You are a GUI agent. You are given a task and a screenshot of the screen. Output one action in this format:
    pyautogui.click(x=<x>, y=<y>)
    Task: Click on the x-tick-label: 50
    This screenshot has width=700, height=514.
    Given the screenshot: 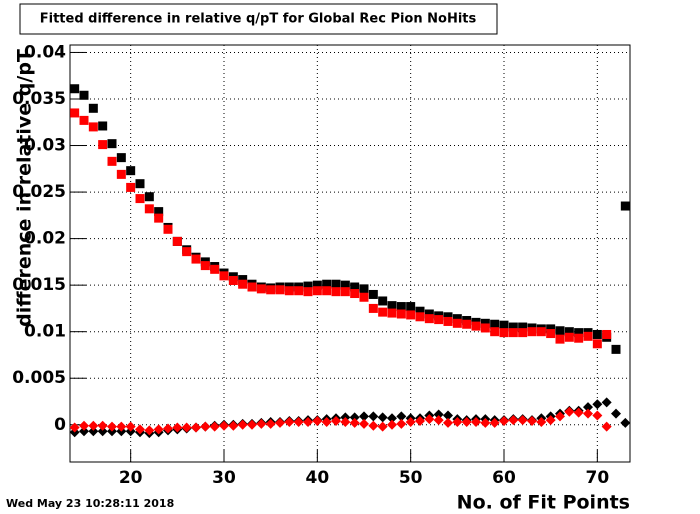 What is the action you would take?
    pyautogui.click(x=411, y=478)
    